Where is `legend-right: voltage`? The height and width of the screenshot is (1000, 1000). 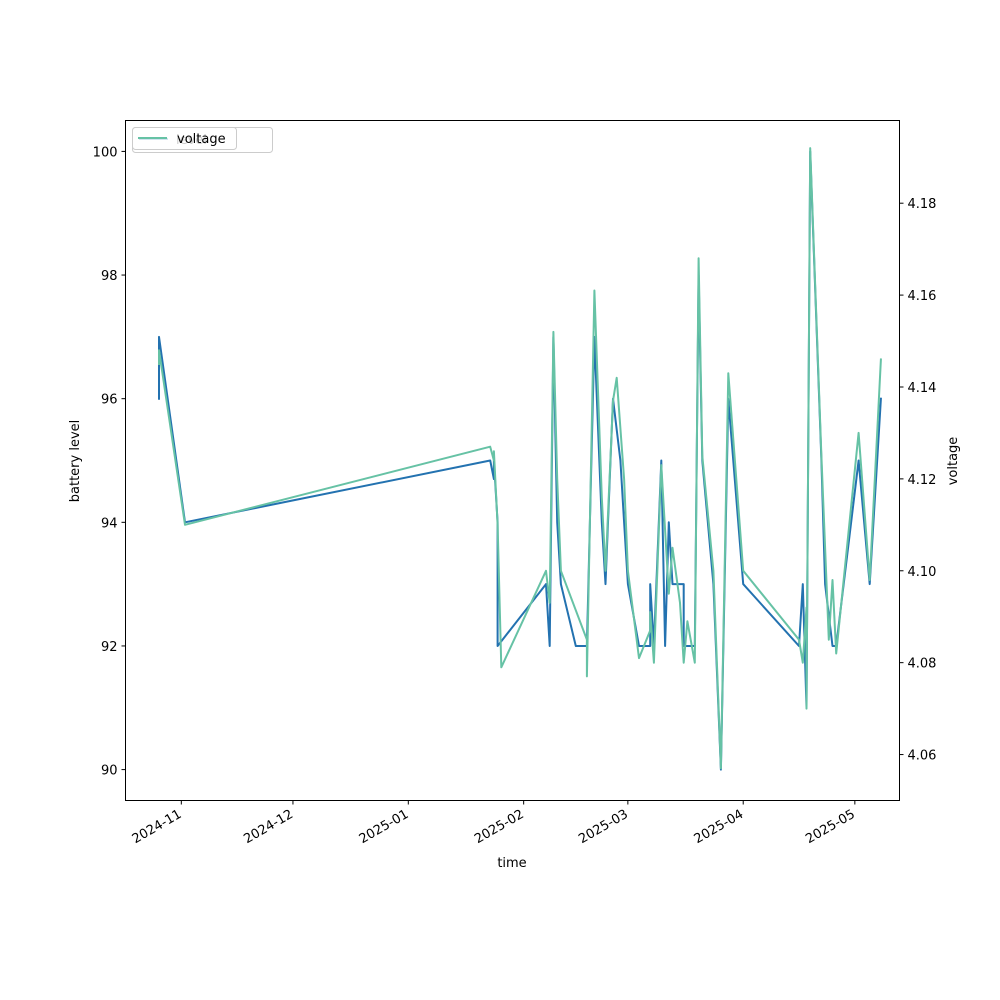 legend-right: voltage is located at coordinates (184, 138).